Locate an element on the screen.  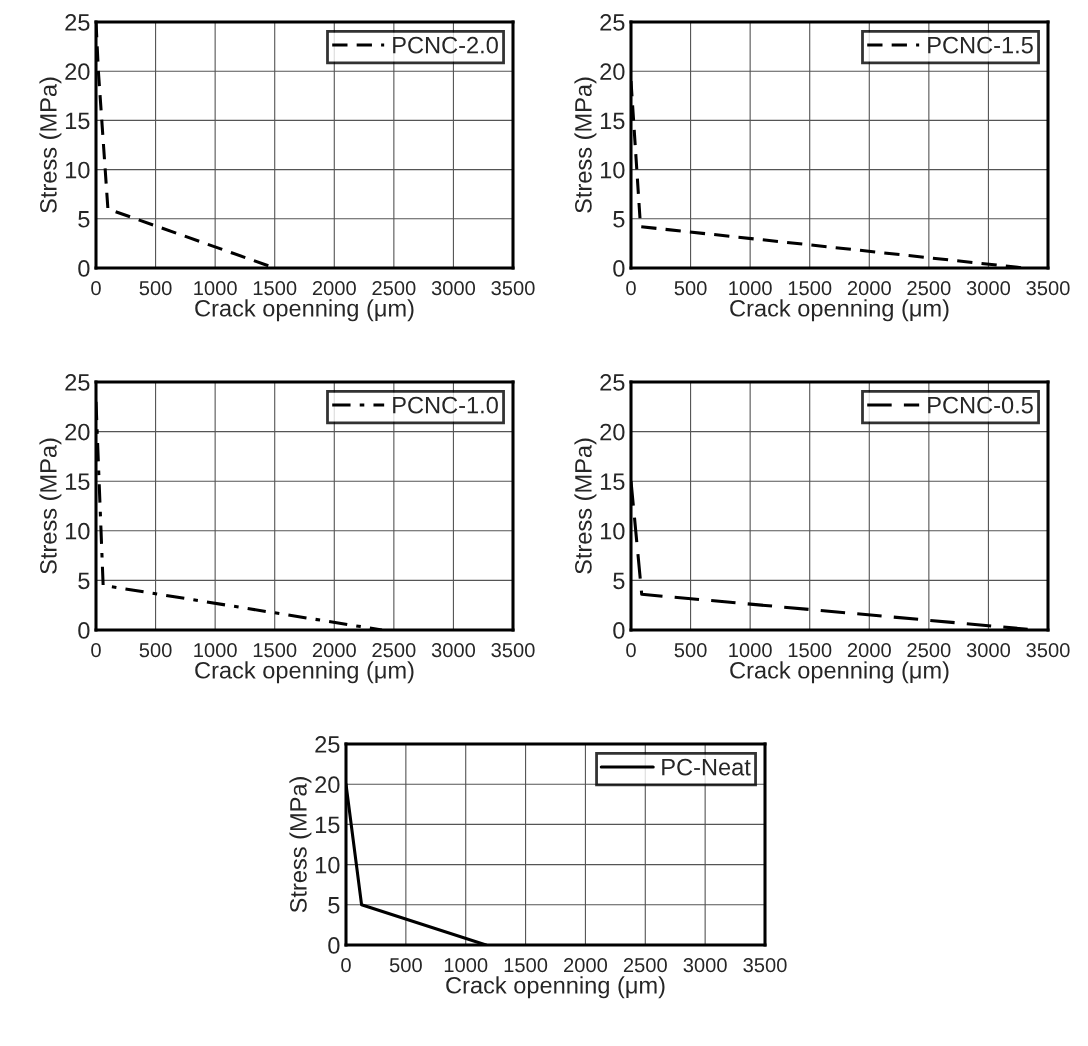
legend-label: PCNC-1.0 is located at coordinates (445, 405).